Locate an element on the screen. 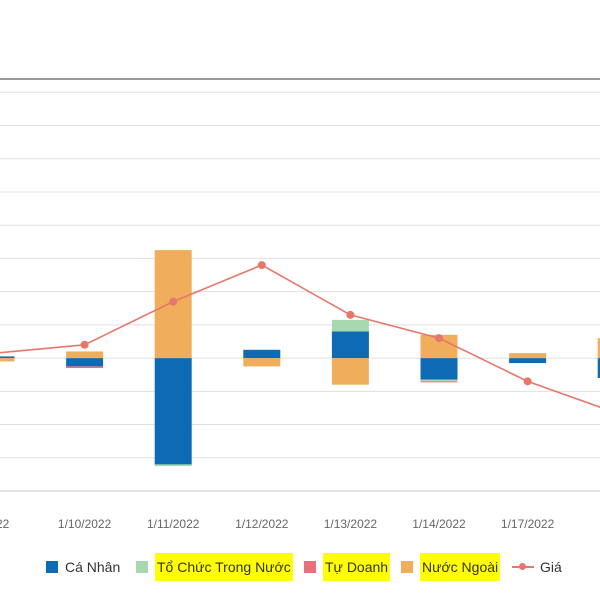 This screenshot has height=600, width=600. legend-label-to-chuc-trong-nuoc: Tổ Chức Trong Nước is located at coordinates (224, 567).